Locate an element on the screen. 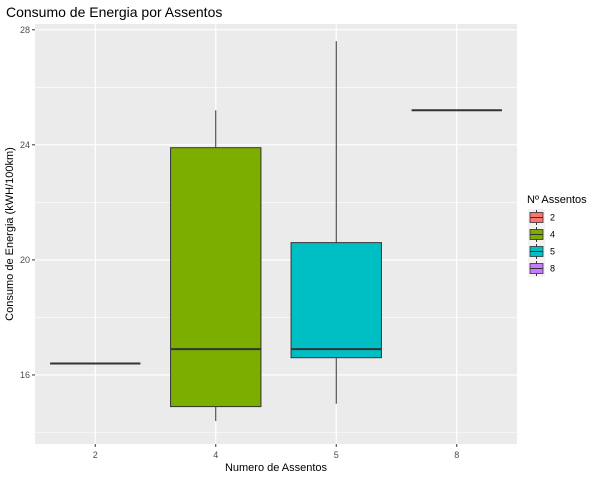 The width and height of the screenshot is (600, 480). y-tick-label: 16 is located at coordinates (25, 375).